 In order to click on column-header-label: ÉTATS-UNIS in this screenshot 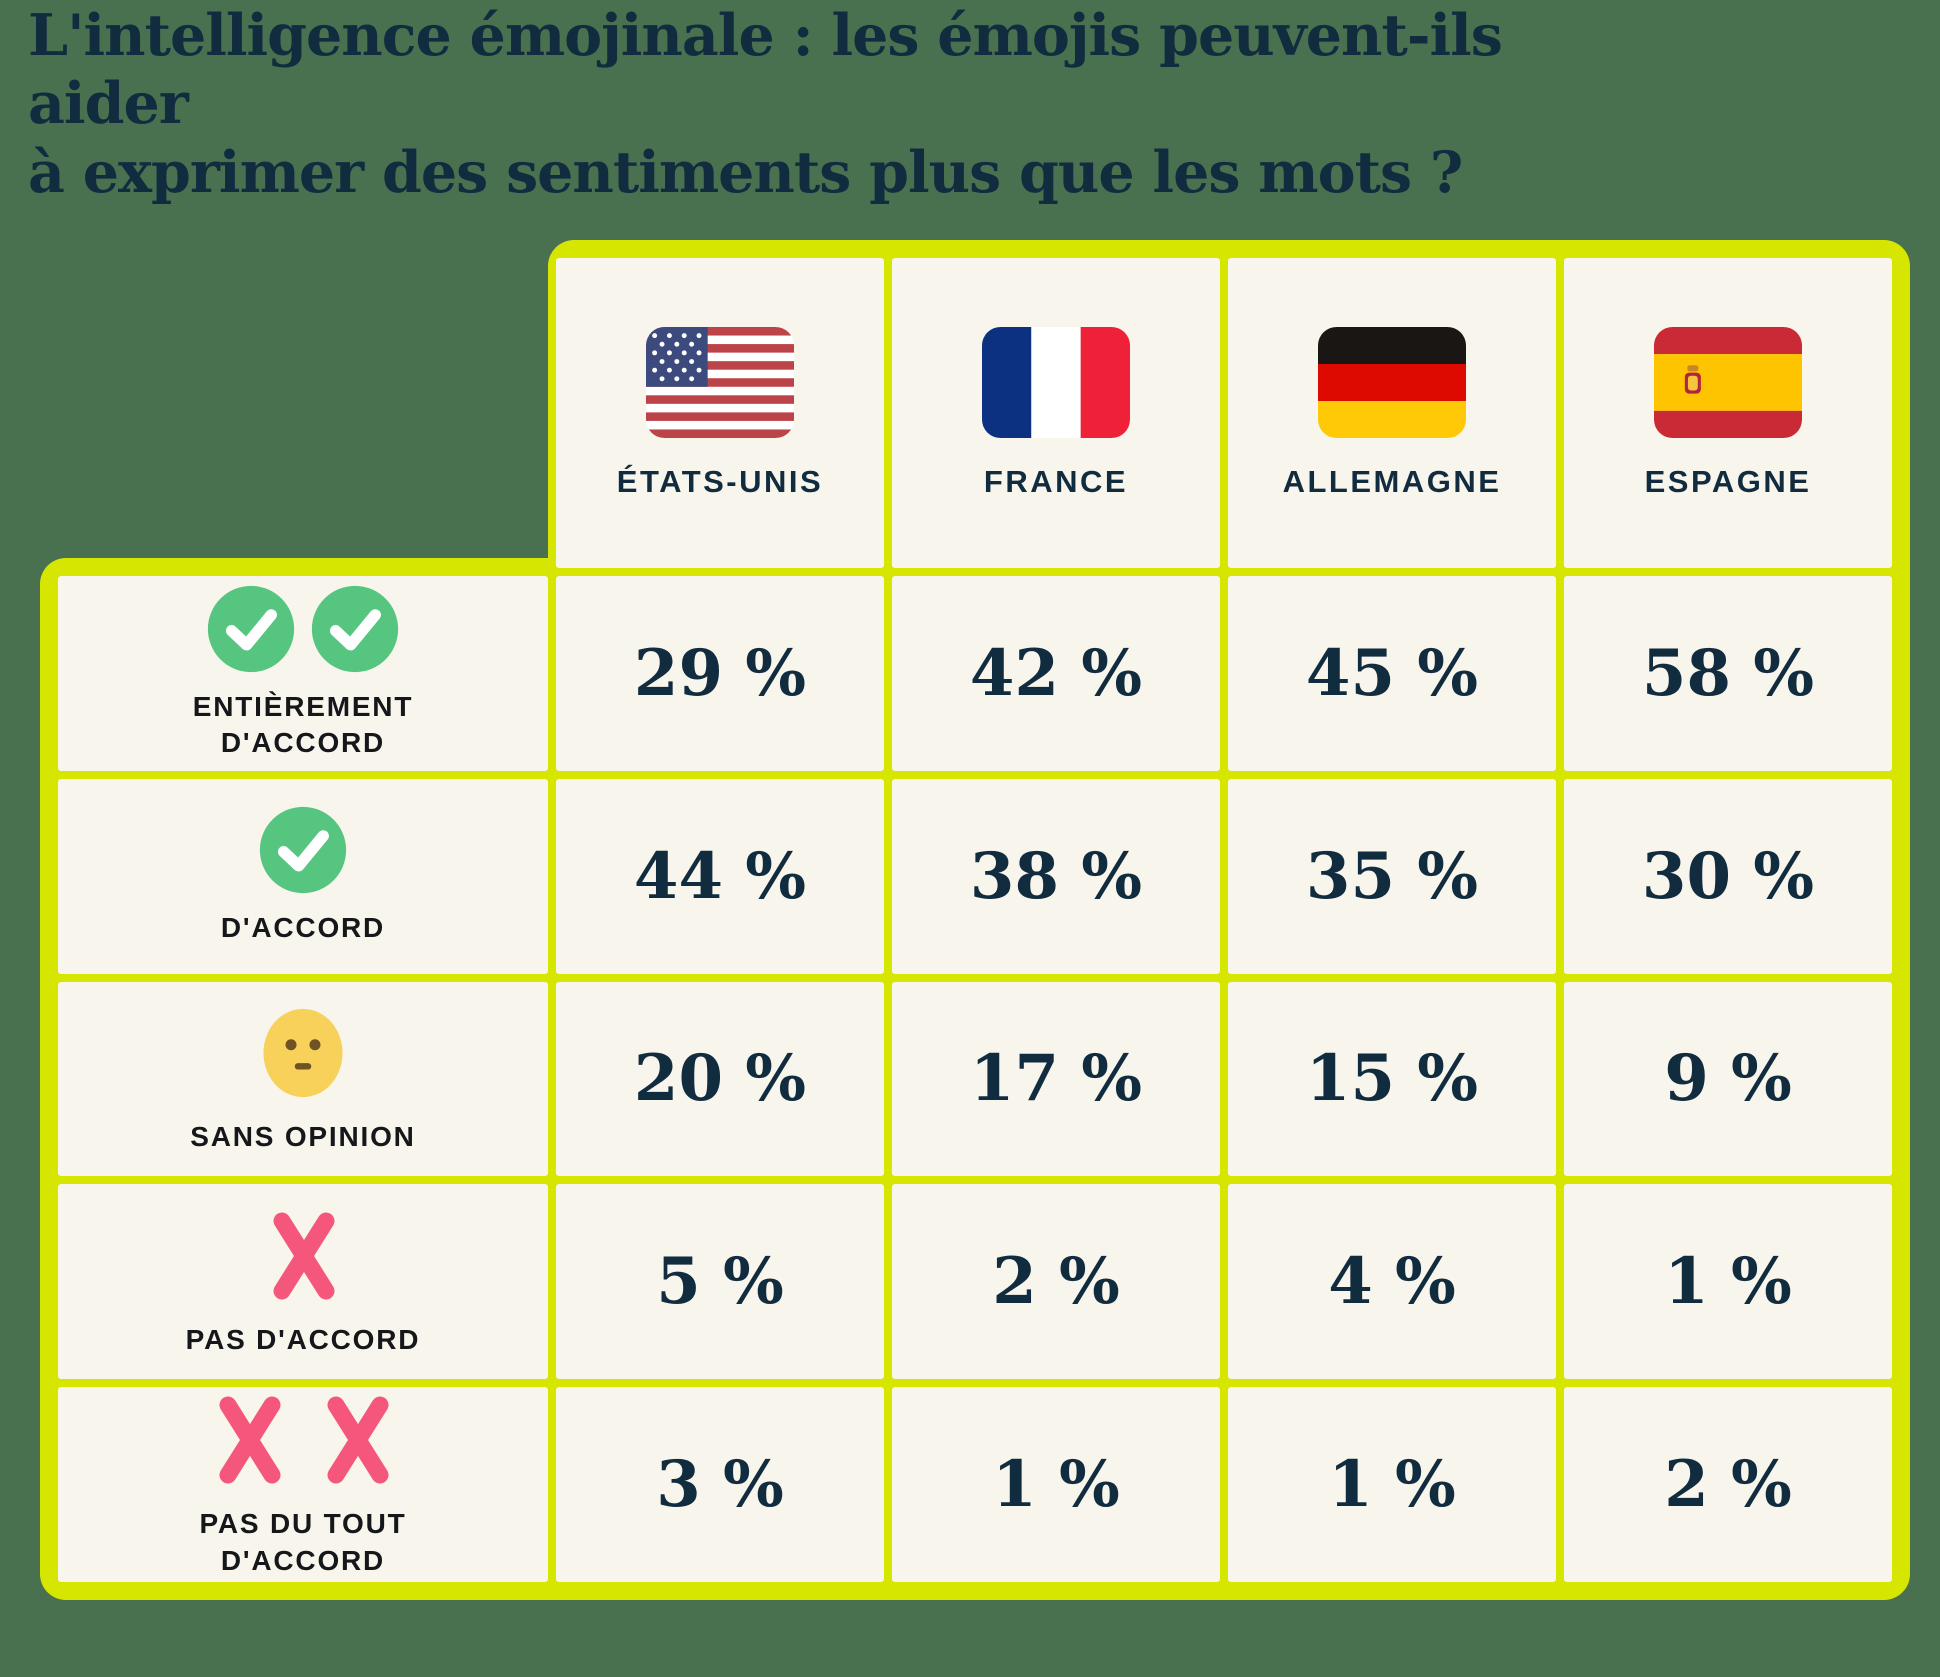, I will do `click(720, 481)`.